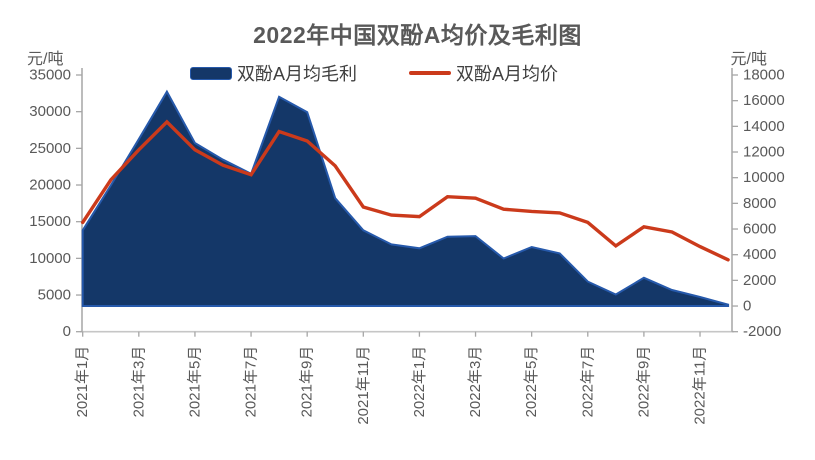  What do you see at coordinates (363, 385) in the screenshot?
I see `x-axis-tick-label: 2021年11月` at bounding box center [363, 385].